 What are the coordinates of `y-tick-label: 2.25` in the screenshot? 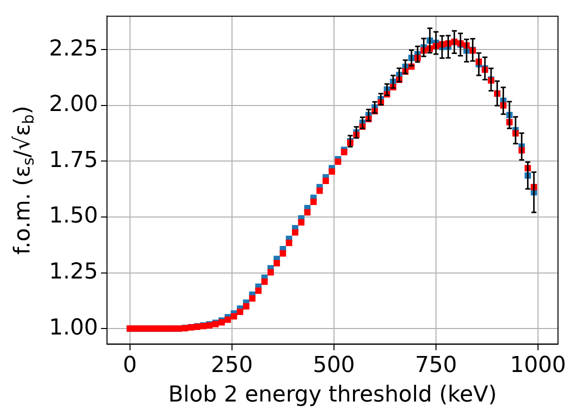 It's located at (73, 49).